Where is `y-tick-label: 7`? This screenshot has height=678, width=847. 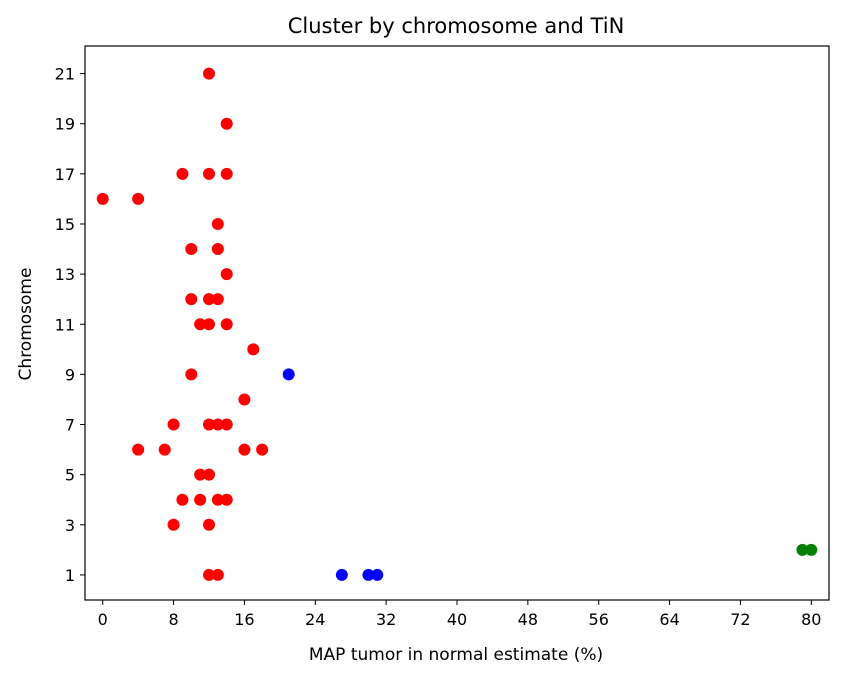
y-tick-label: 7 is located at coordinates (70, 425).